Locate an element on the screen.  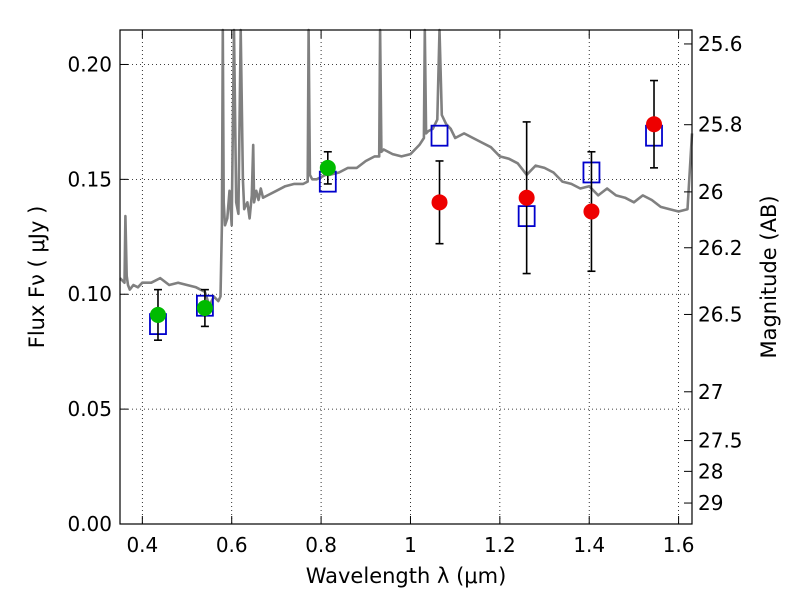
x-tick-label: 1.2 is located at coordinates (500, 545).